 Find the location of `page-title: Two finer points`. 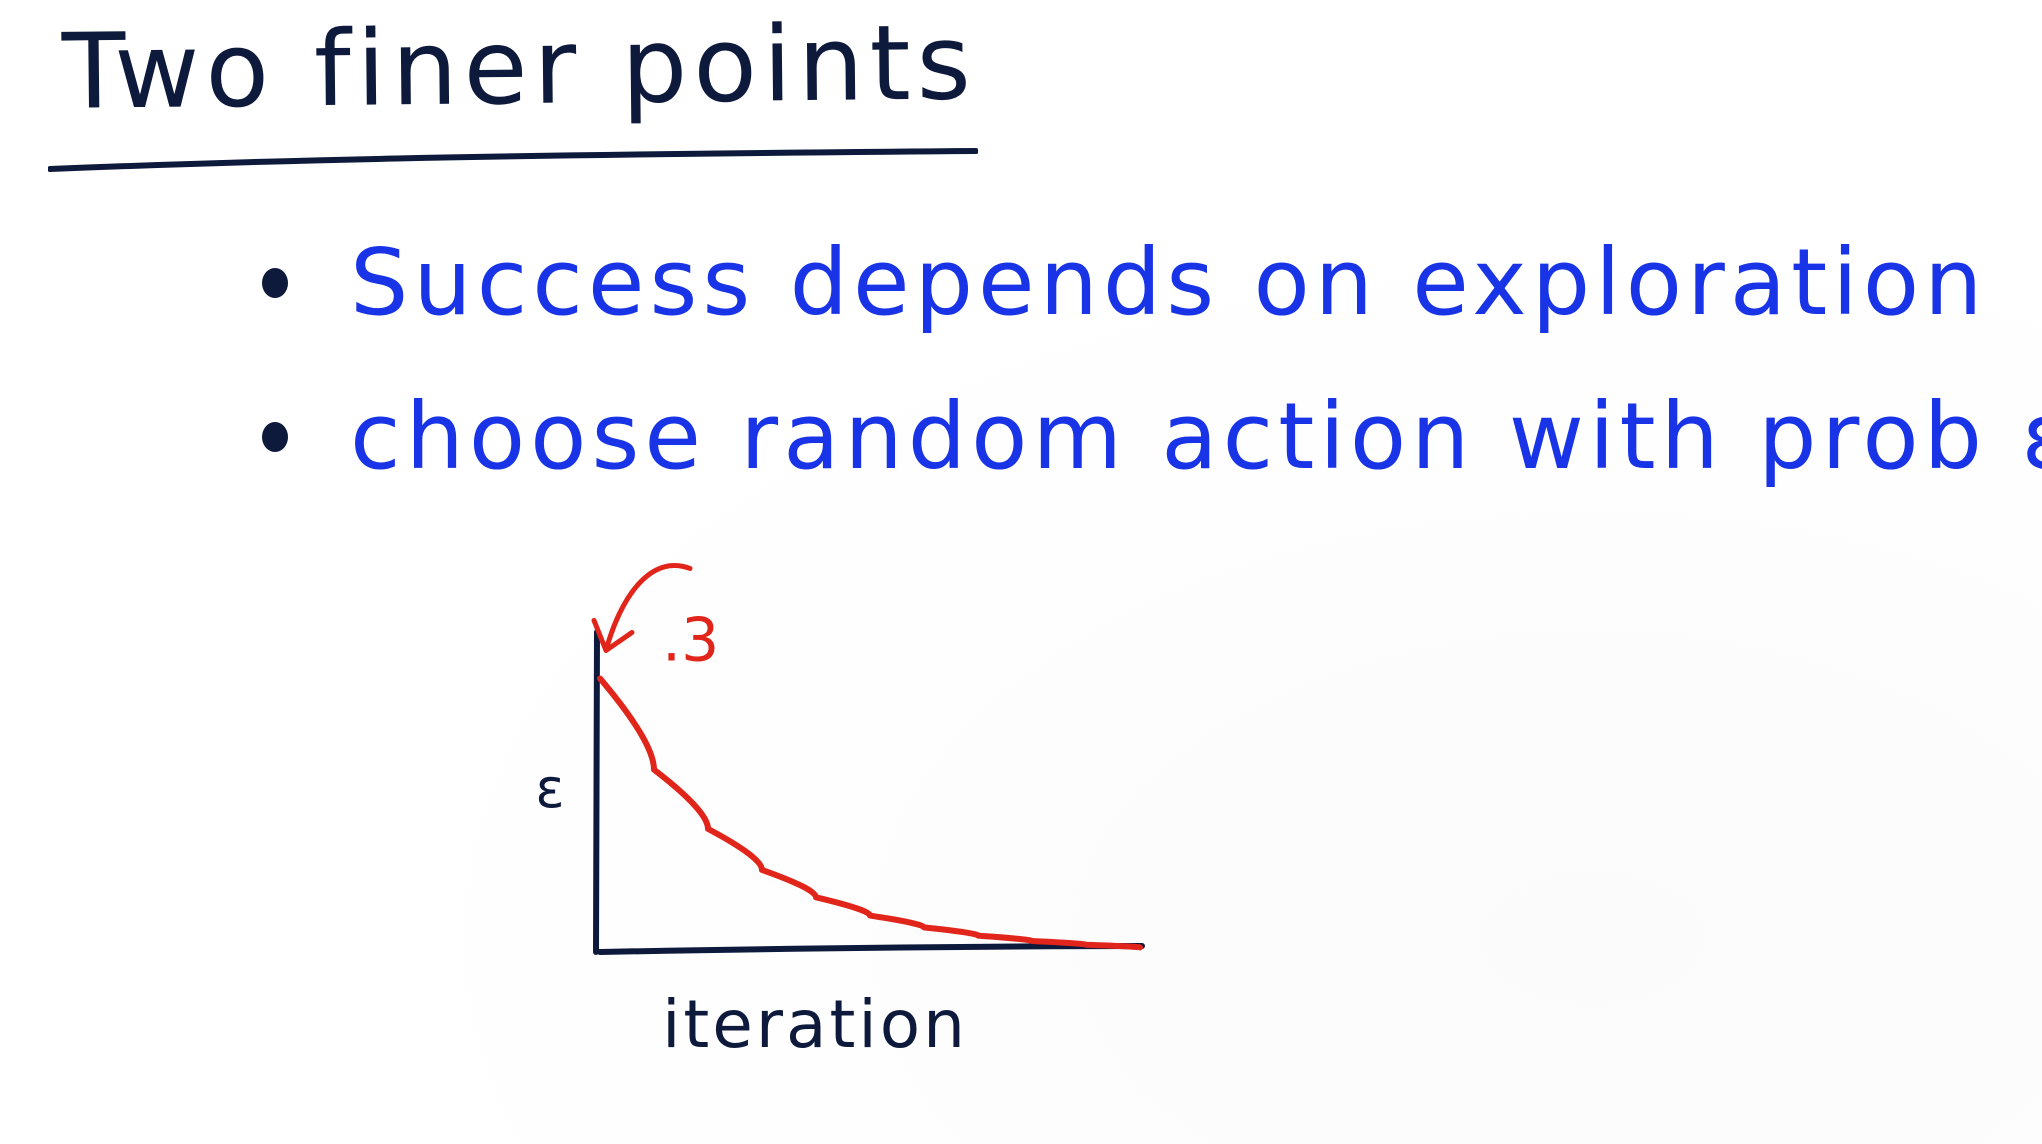

page-title: Two finer points is located at coordinates (519, 67).